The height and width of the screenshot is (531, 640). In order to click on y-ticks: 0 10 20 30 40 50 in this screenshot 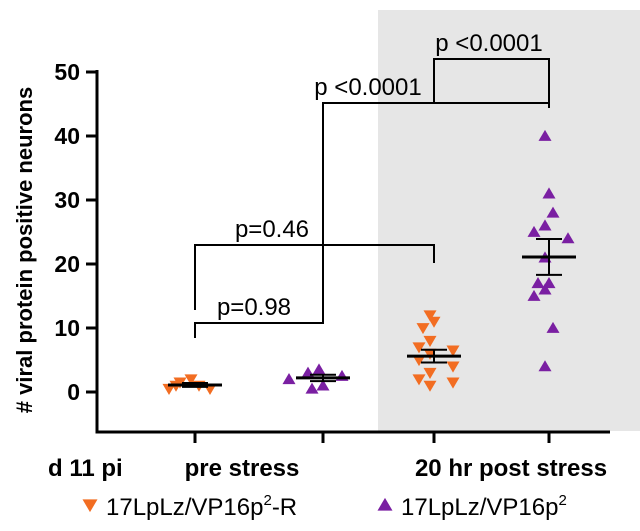, I will do `click(75, 232)`.